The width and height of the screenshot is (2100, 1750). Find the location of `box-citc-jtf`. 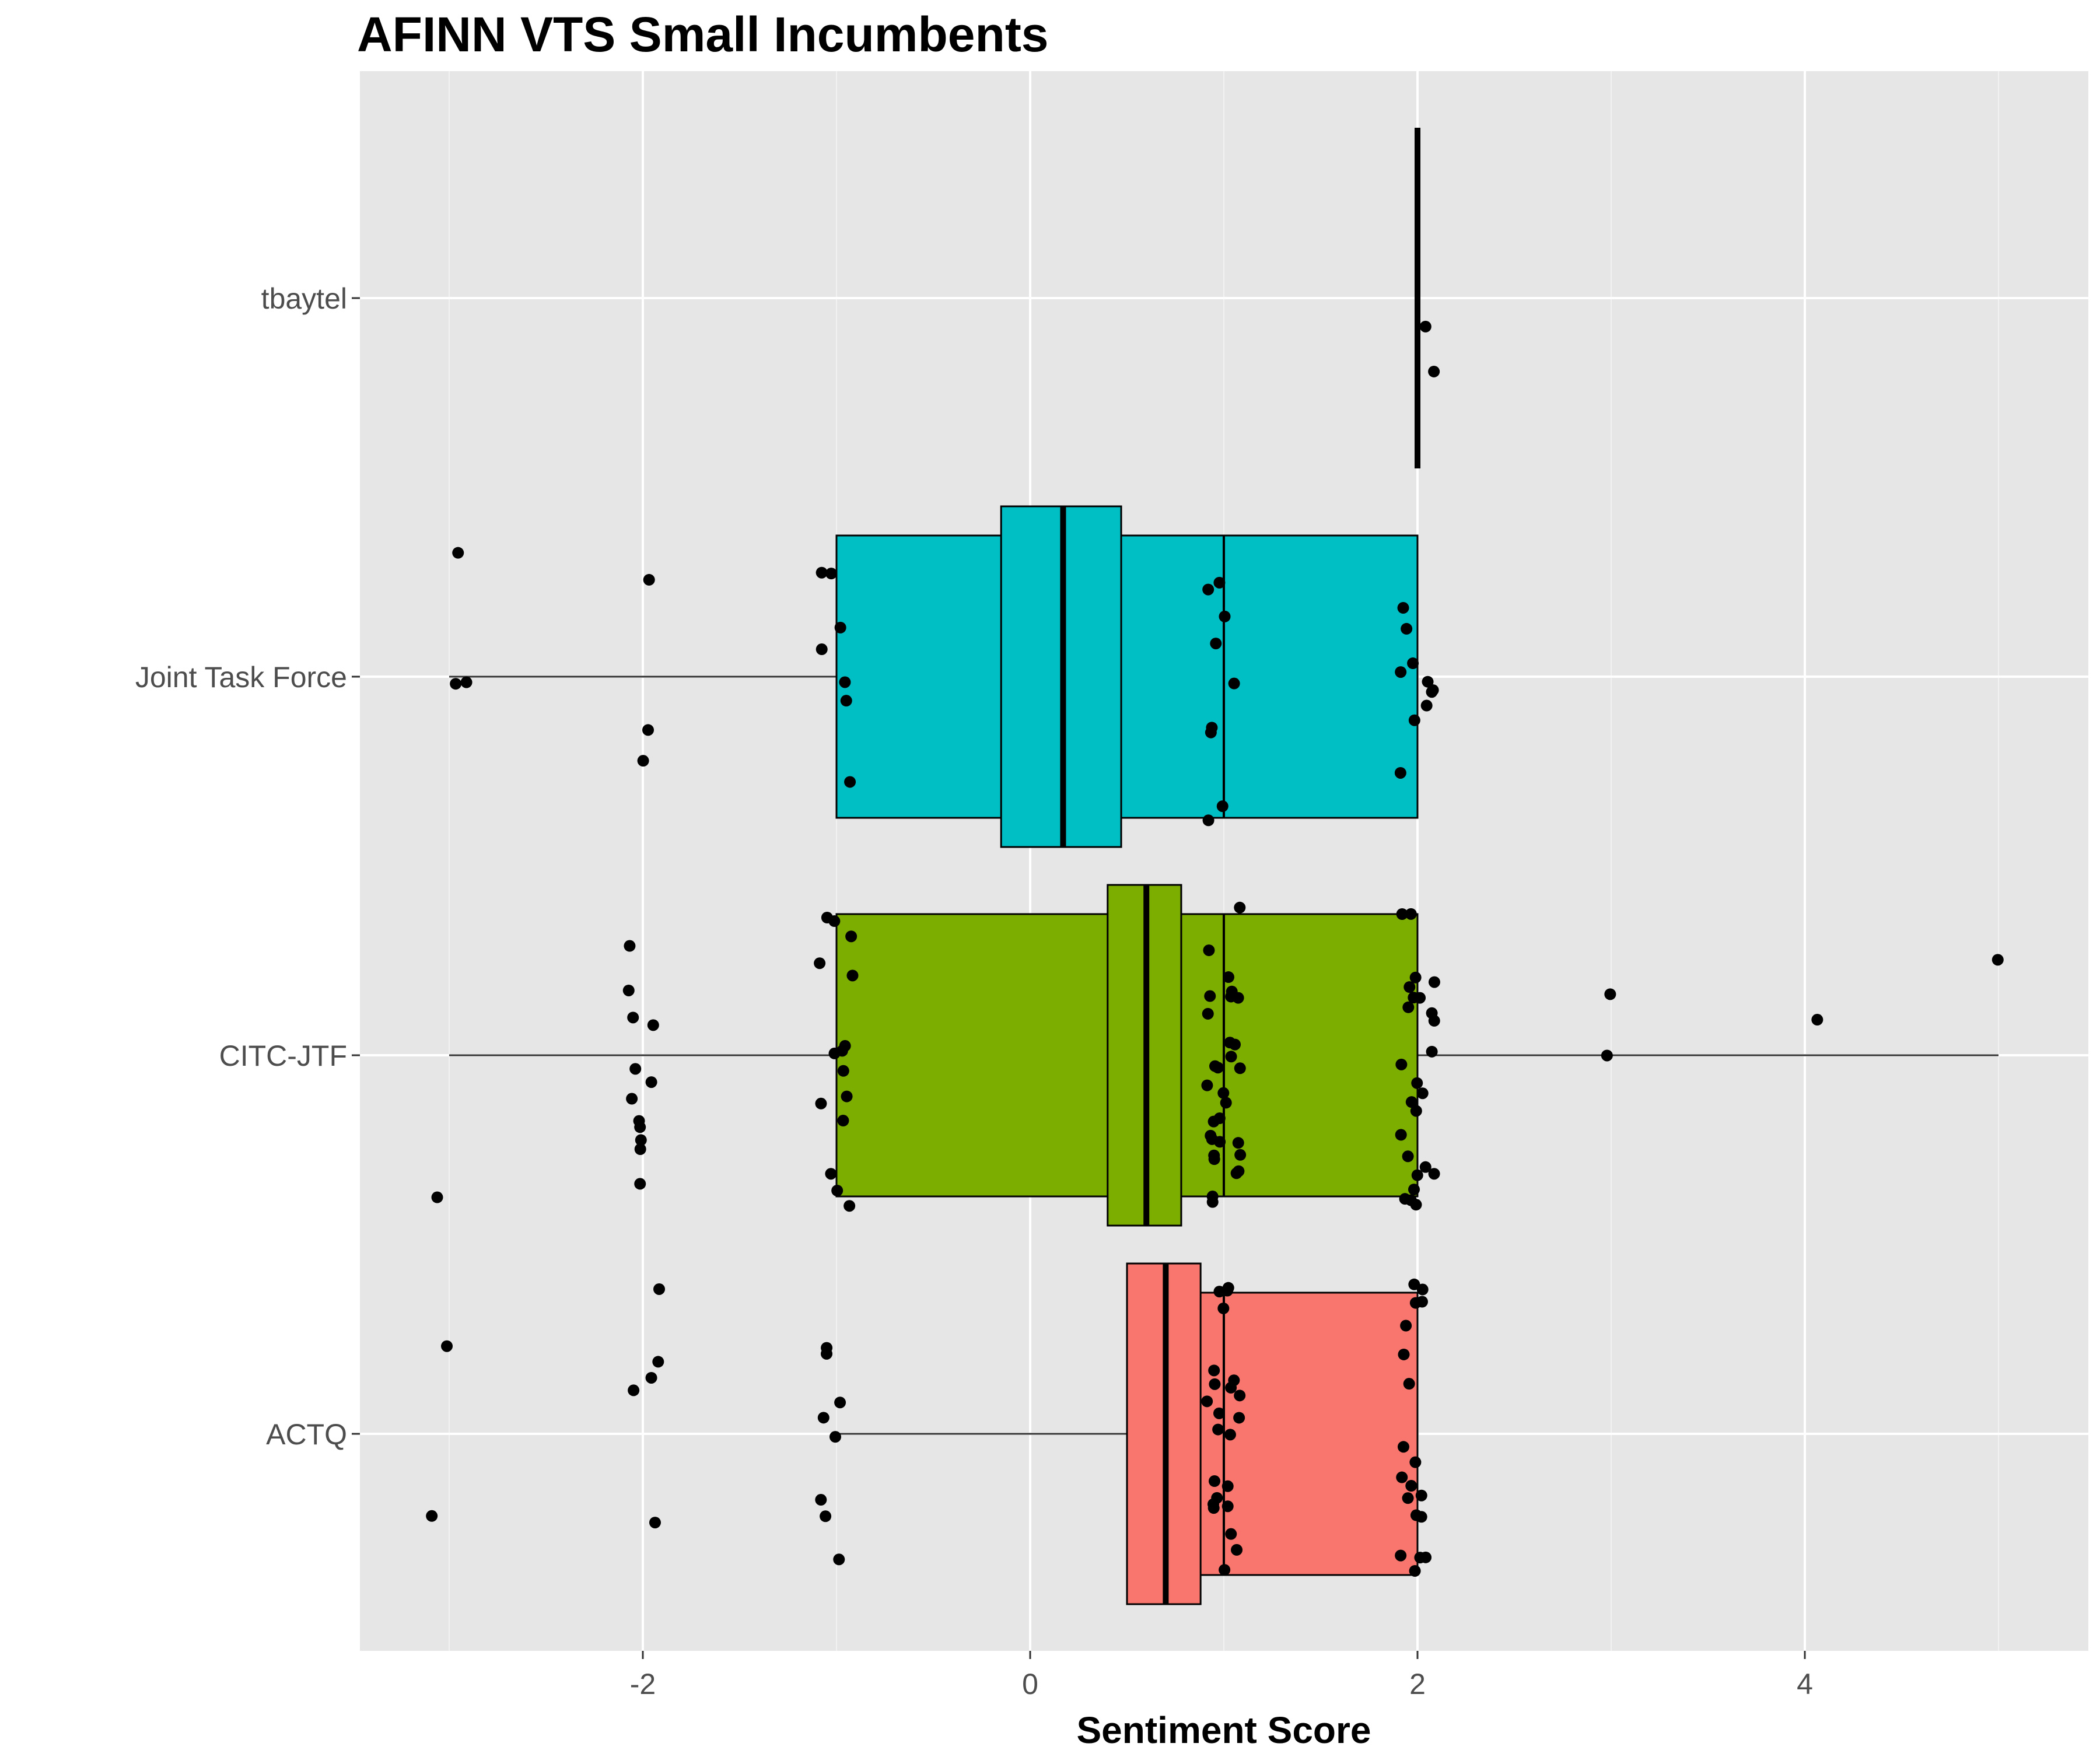

box-citc-jtf is located at coordinates (1224, 1055).